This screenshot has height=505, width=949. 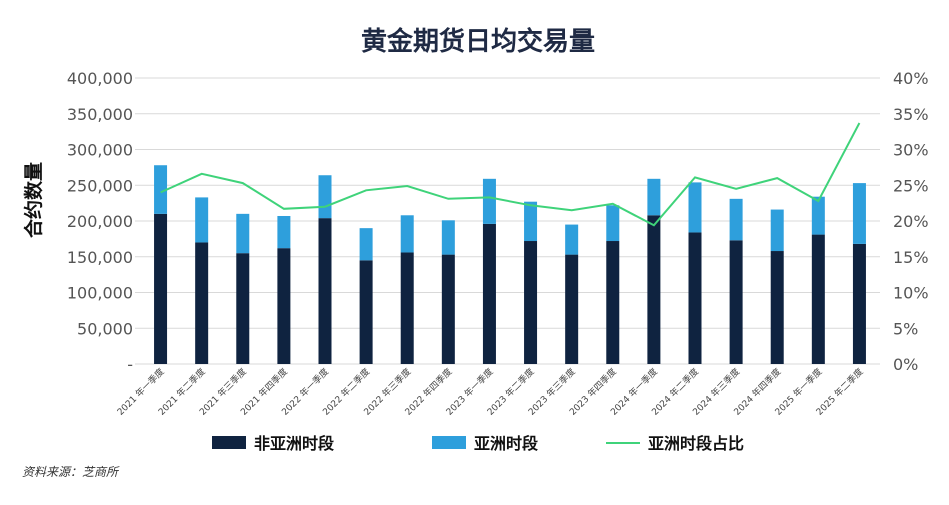 I want to click on y2-tick-label: 30%, so click(x=911, y=150).